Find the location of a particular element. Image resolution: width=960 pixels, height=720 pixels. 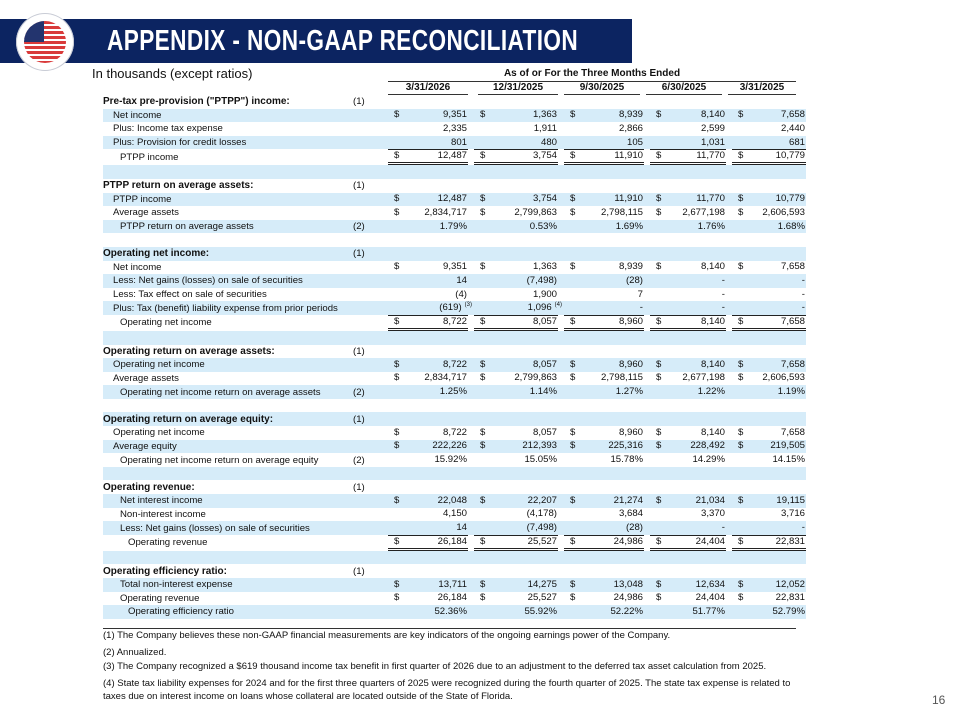

amount: 14.15% is located at coordinates (769, 460).